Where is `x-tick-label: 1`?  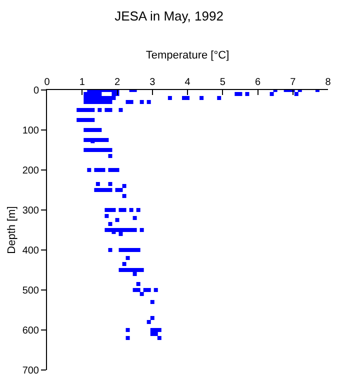 x-tick-label: 1 is located at coordinates (82, 82).